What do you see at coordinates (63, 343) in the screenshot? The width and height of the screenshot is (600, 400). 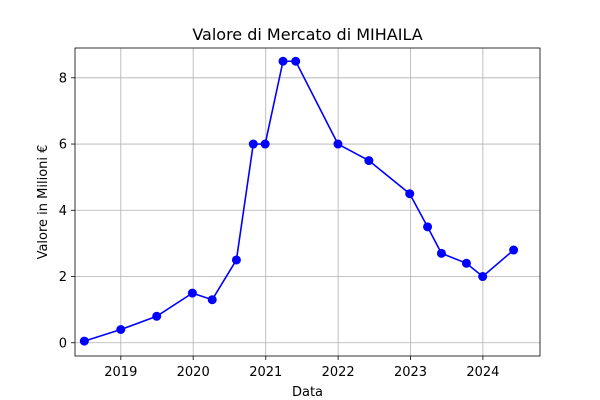 I see `y-tick-label: 0` at bounding box center [63, 343].